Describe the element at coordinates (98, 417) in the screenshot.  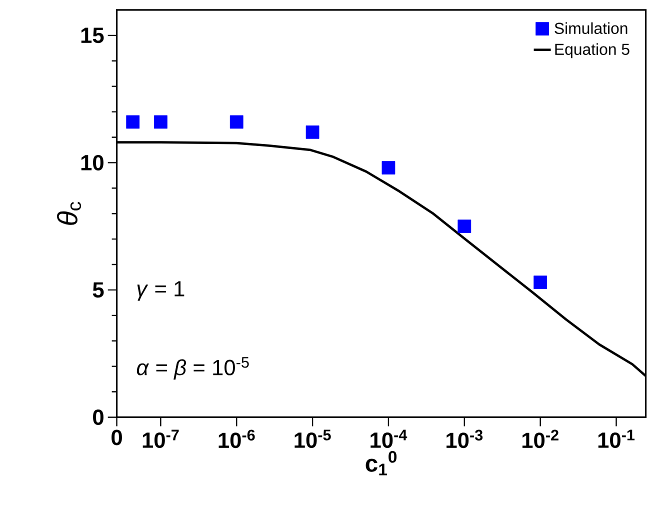
I see `y-tick-label: 0` at that location.